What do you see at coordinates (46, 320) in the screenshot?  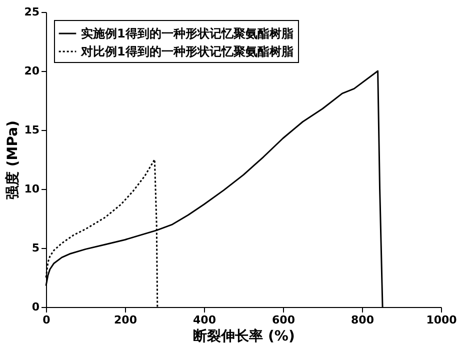 I see `x-tick-label: 0` at bounding box center [46, 320].